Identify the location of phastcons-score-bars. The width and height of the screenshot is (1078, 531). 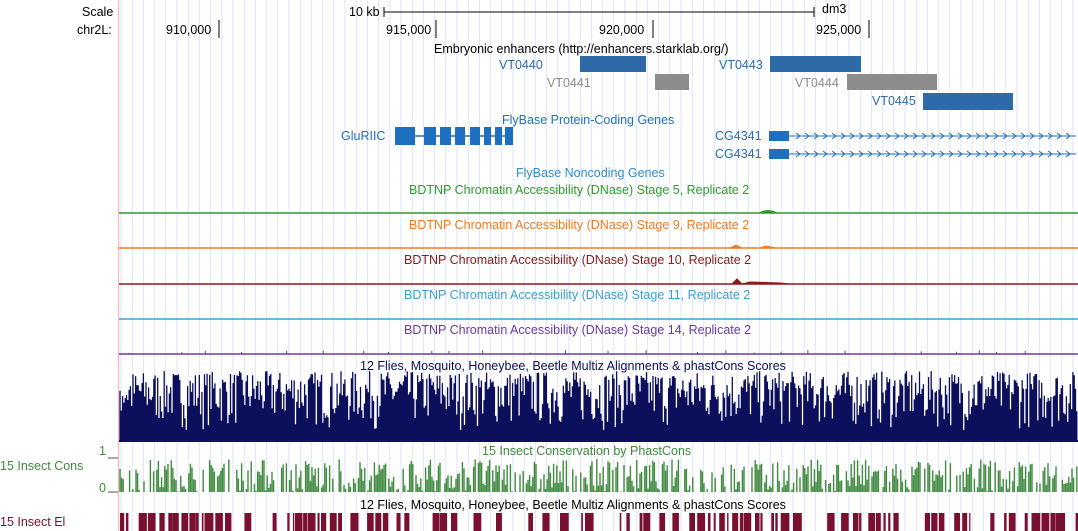
(598, 475).